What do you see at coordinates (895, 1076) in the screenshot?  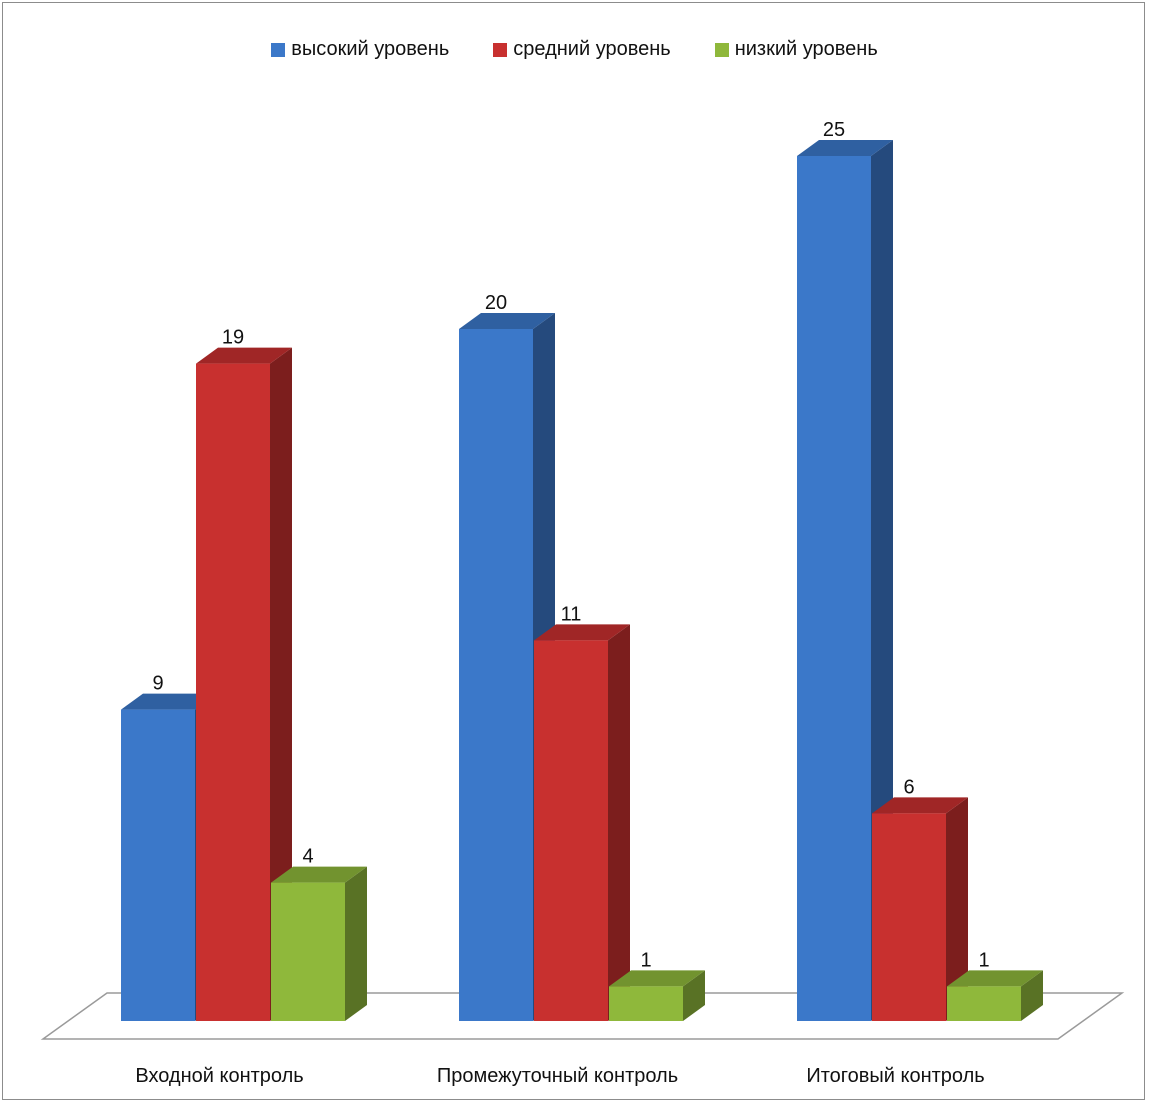 I see `category-label-3: Итоговый контроль` at bounding box center [895, 1076].